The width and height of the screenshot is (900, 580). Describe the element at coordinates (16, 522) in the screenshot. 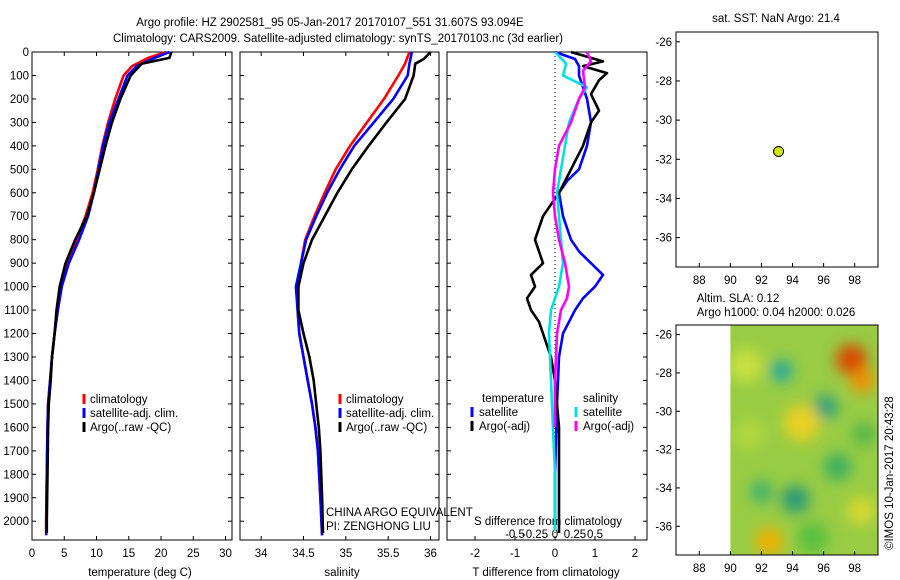

I see `temperature-ytick-label: 2000` at that location.